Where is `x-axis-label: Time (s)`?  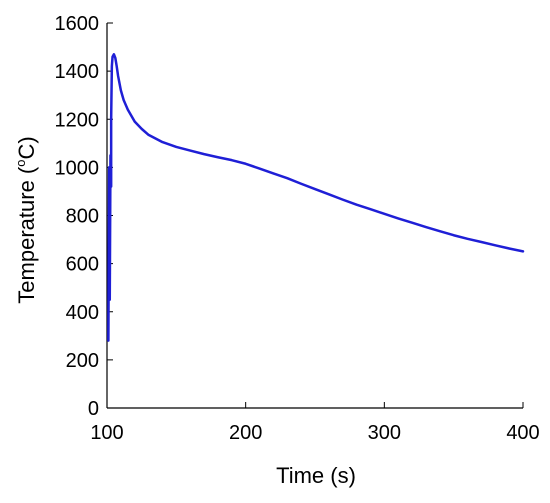
x-axis-label: Time (s) is located at coordinates (316, 475).